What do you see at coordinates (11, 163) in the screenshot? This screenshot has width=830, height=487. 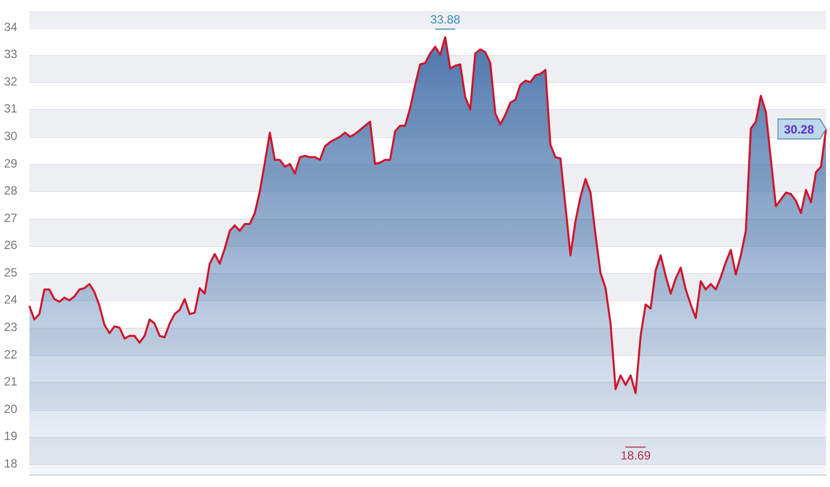 I see `y-tick-label: 29` at bounding box center [11, 163].